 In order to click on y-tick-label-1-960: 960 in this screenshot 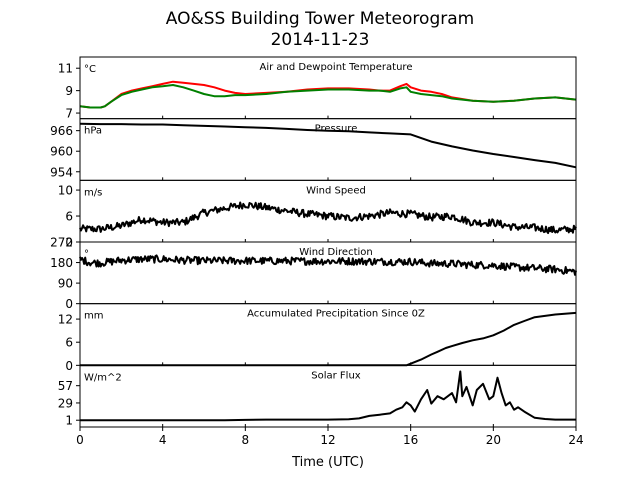, I will do `click(61, 152)`.